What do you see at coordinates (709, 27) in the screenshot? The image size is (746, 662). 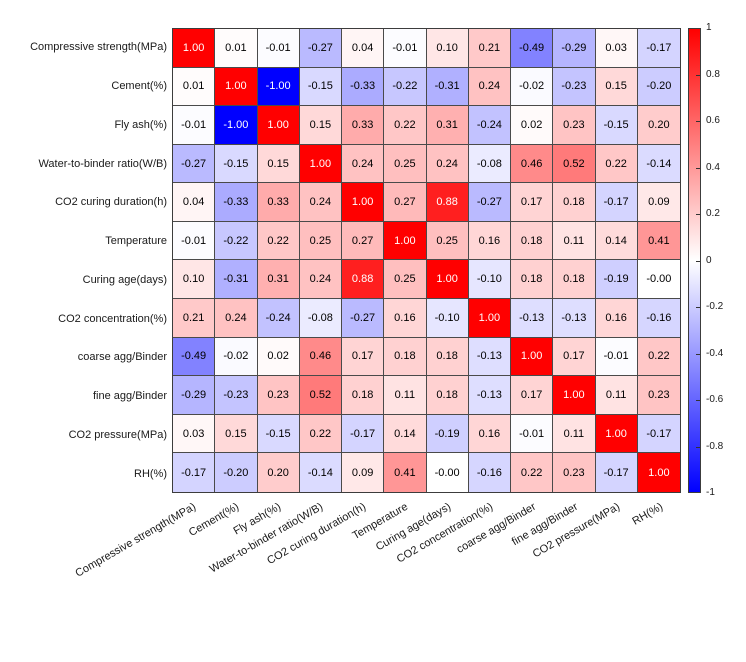 I see `colorbar-tick-label: 1` at bounding box center [709, 27].